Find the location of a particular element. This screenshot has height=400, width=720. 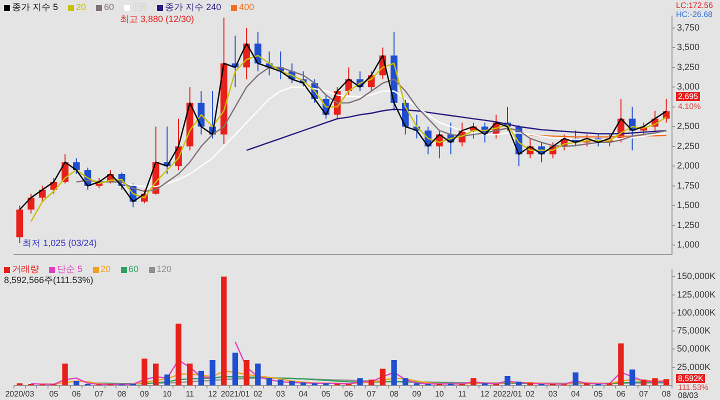

text: 111.53% is located at coordinates (693, 387).